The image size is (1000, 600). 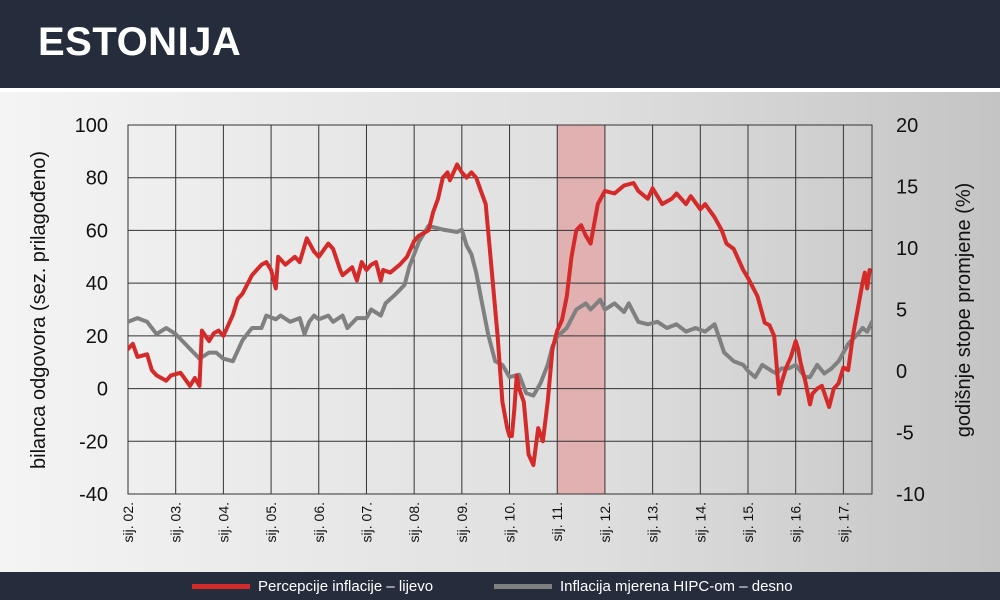 I want to click on x-tick-label: sij. 12., so click(x=605, y=522).